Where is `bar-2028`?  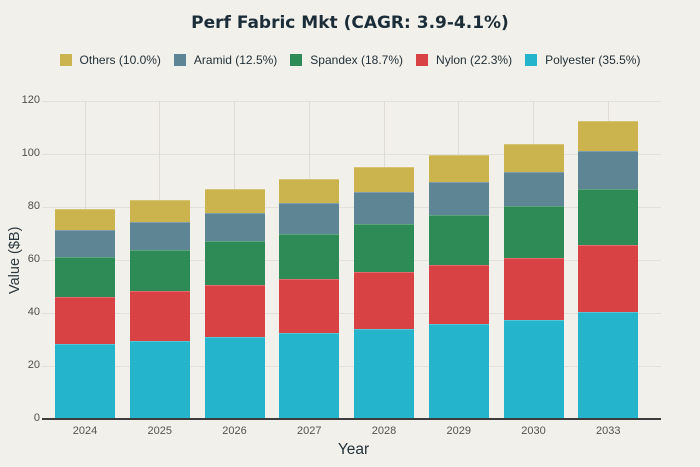 bar-2028 is located at coordinates (384, 293).